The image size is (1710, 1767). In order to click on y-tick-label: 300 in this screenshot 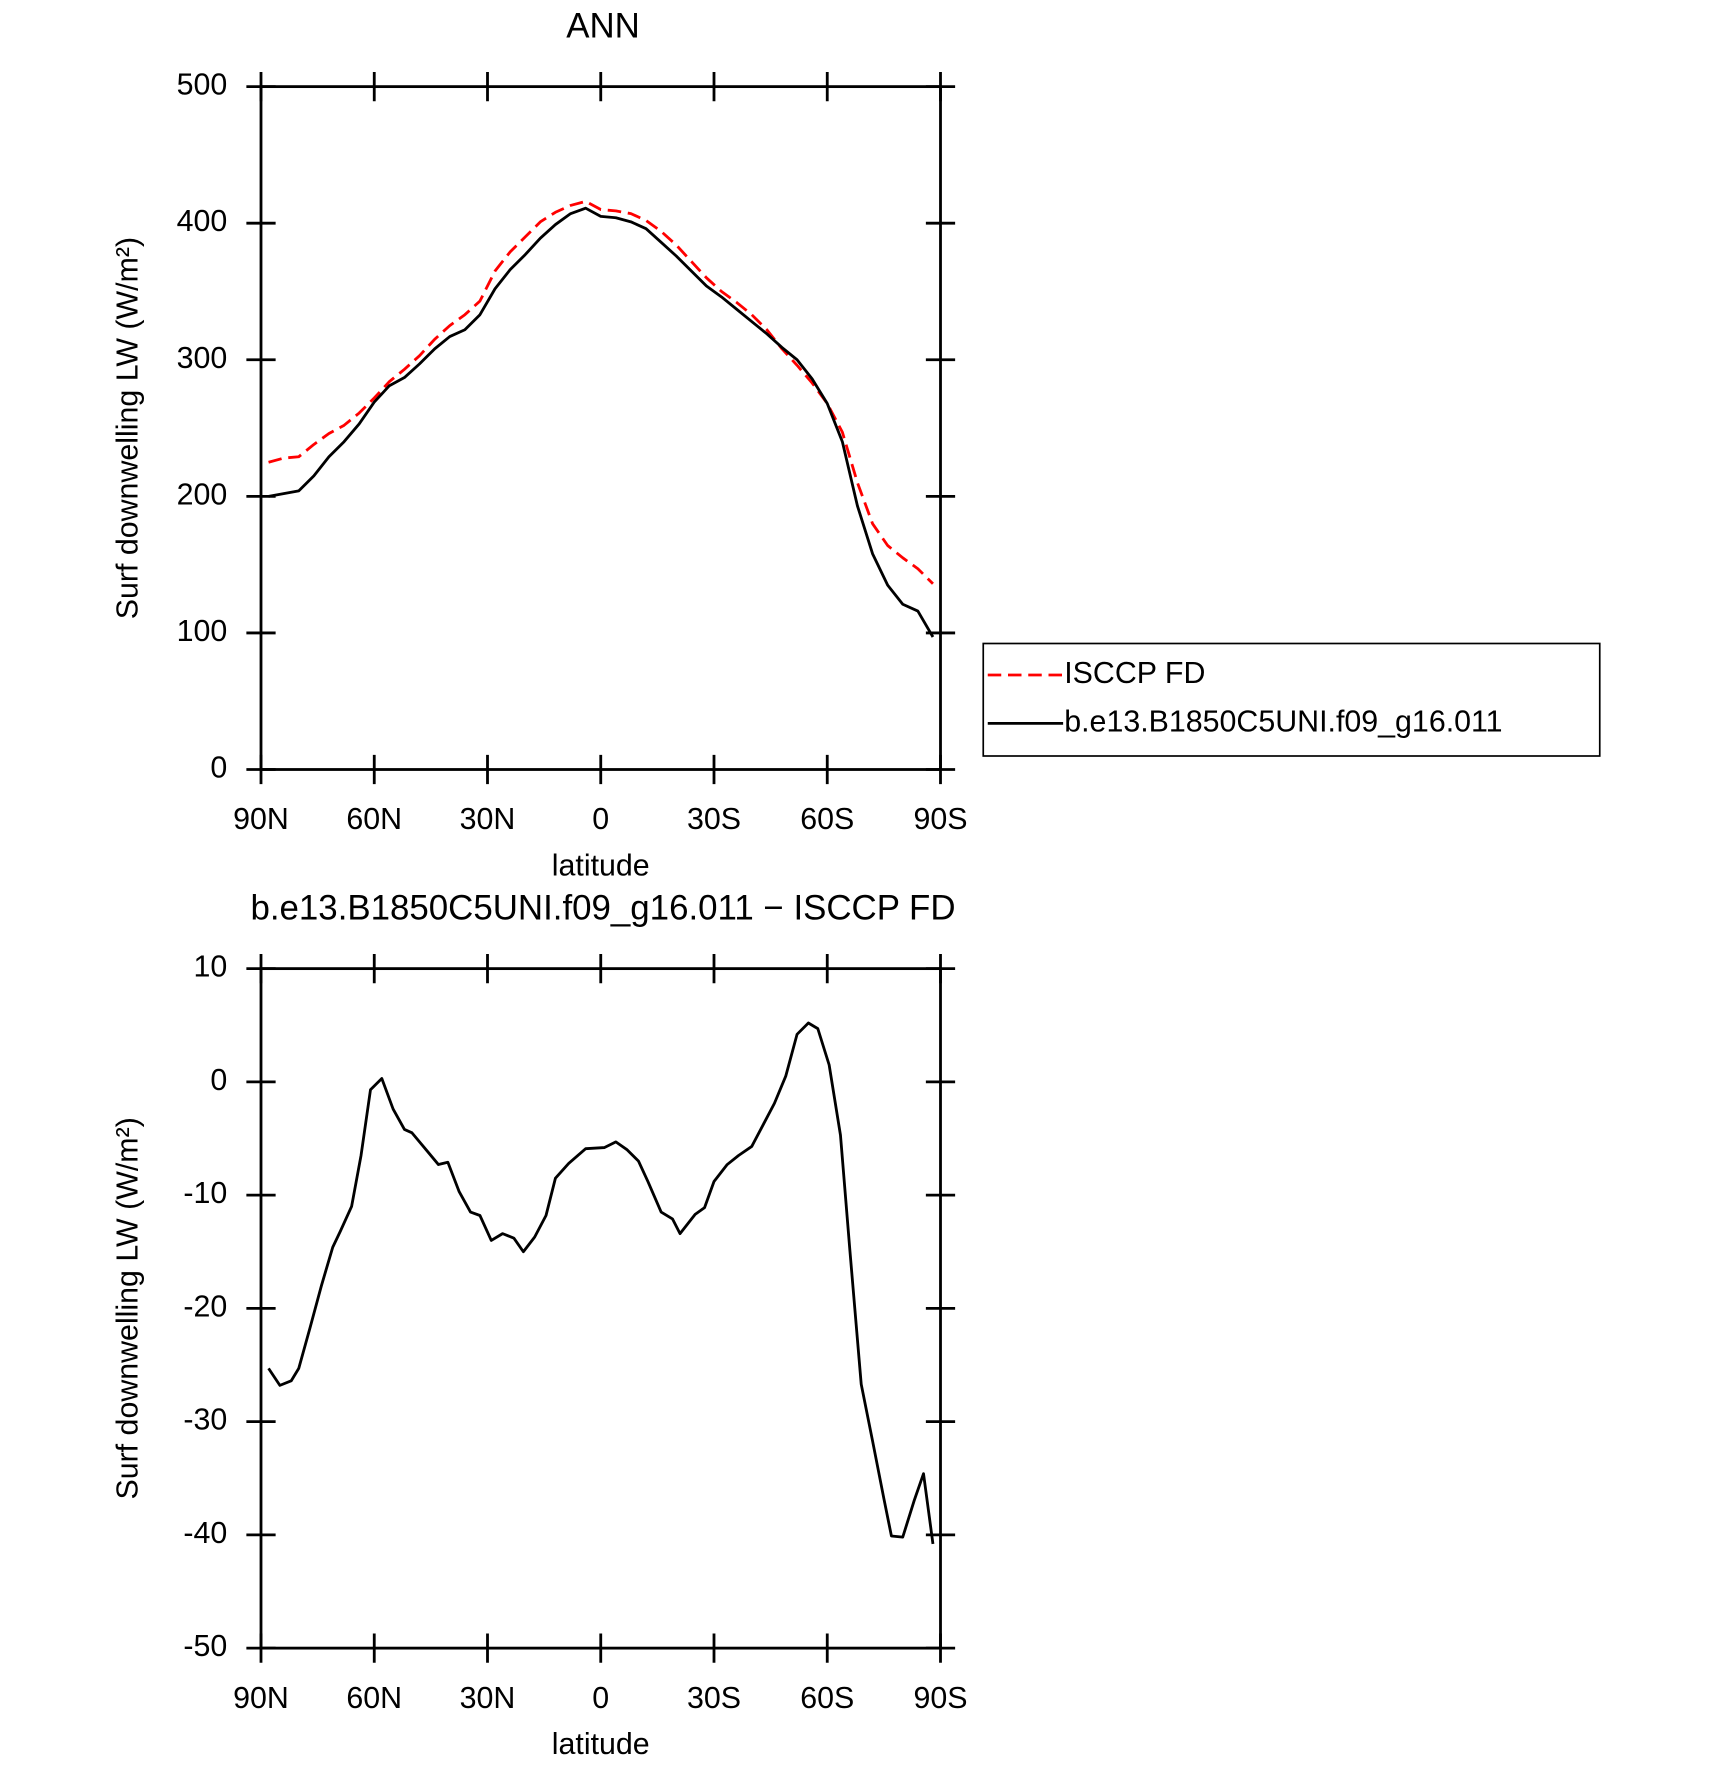, I will do `click(202, 358)`.